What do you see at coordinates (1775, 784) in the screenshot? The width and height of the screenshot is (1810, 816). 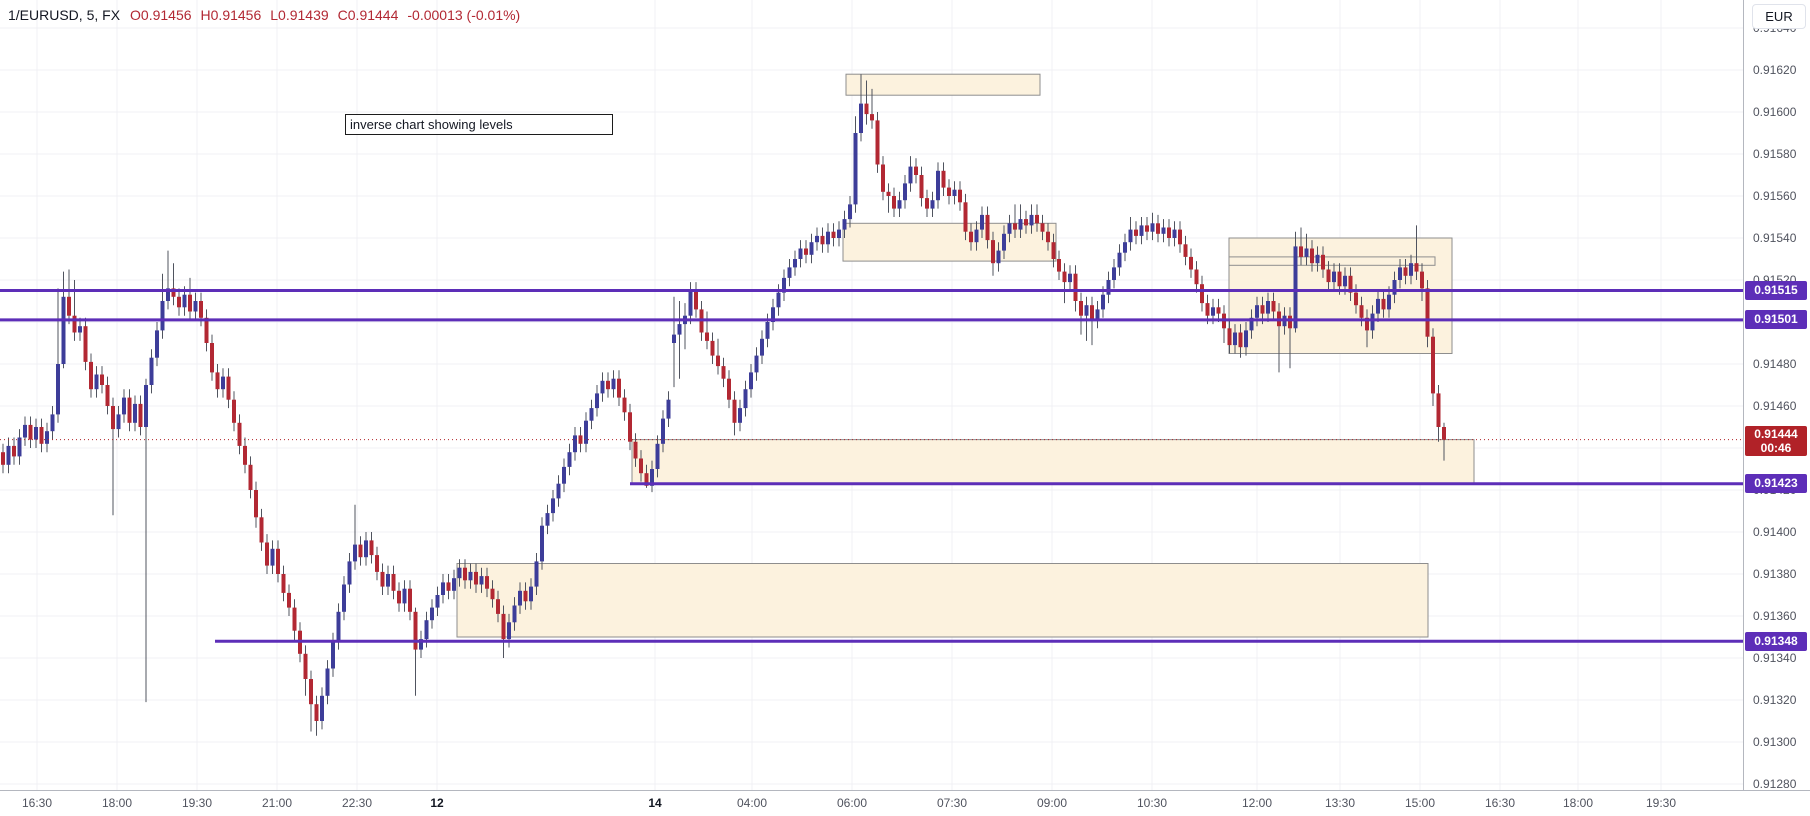 I see `price-axis-label: 0.91280` at bounding box center [1775, 784].